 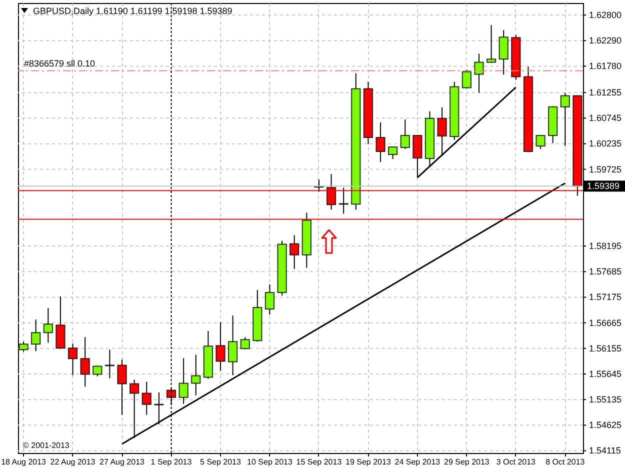 What do you see at coordinates (605, 451) in the screenshot?
I see `y-tick-label: 1.54115` at bounding box center [605, 451].